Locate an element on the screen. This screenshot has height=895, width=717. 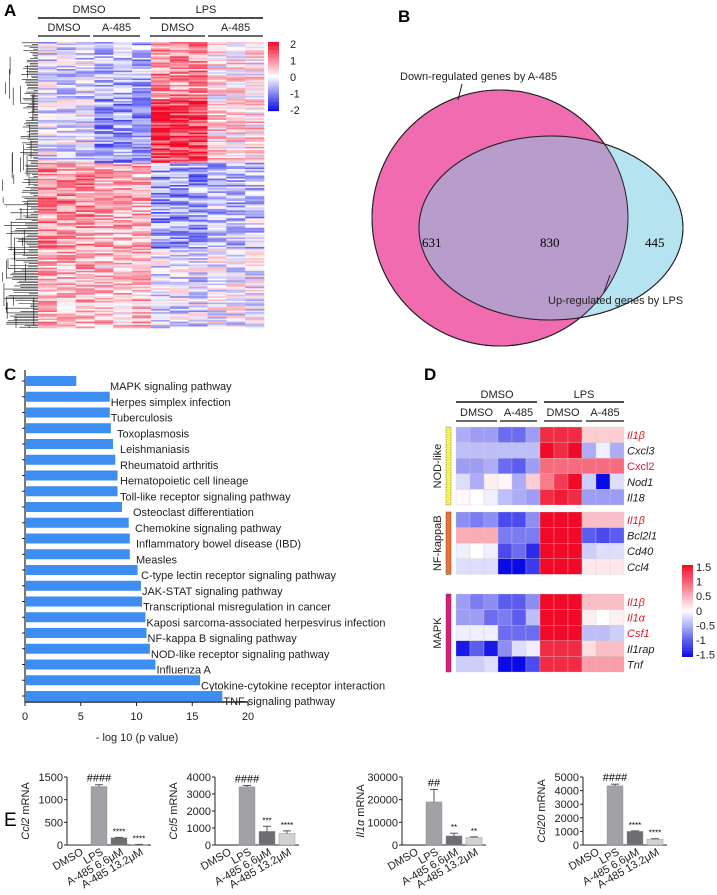
gene-label: Il1rap is located at coordinates (641, 650).